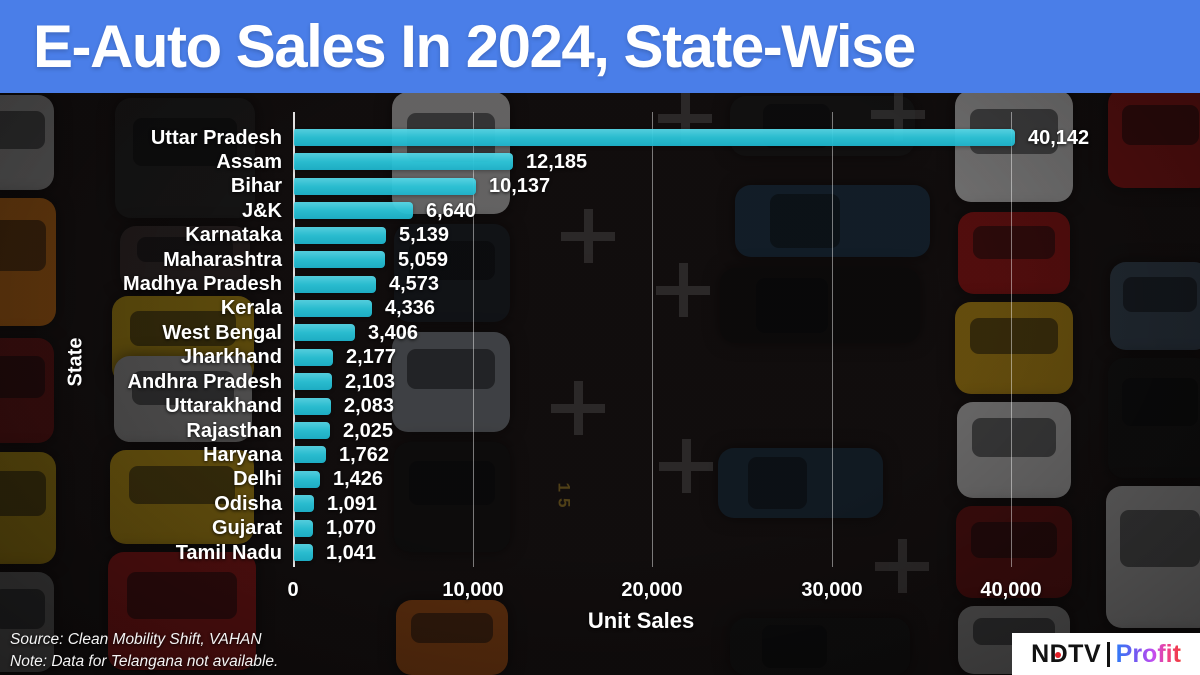  Describe the element at coordinates (351, 552) in the screenshot. I see `bar-value-label: 1,041` at that location.